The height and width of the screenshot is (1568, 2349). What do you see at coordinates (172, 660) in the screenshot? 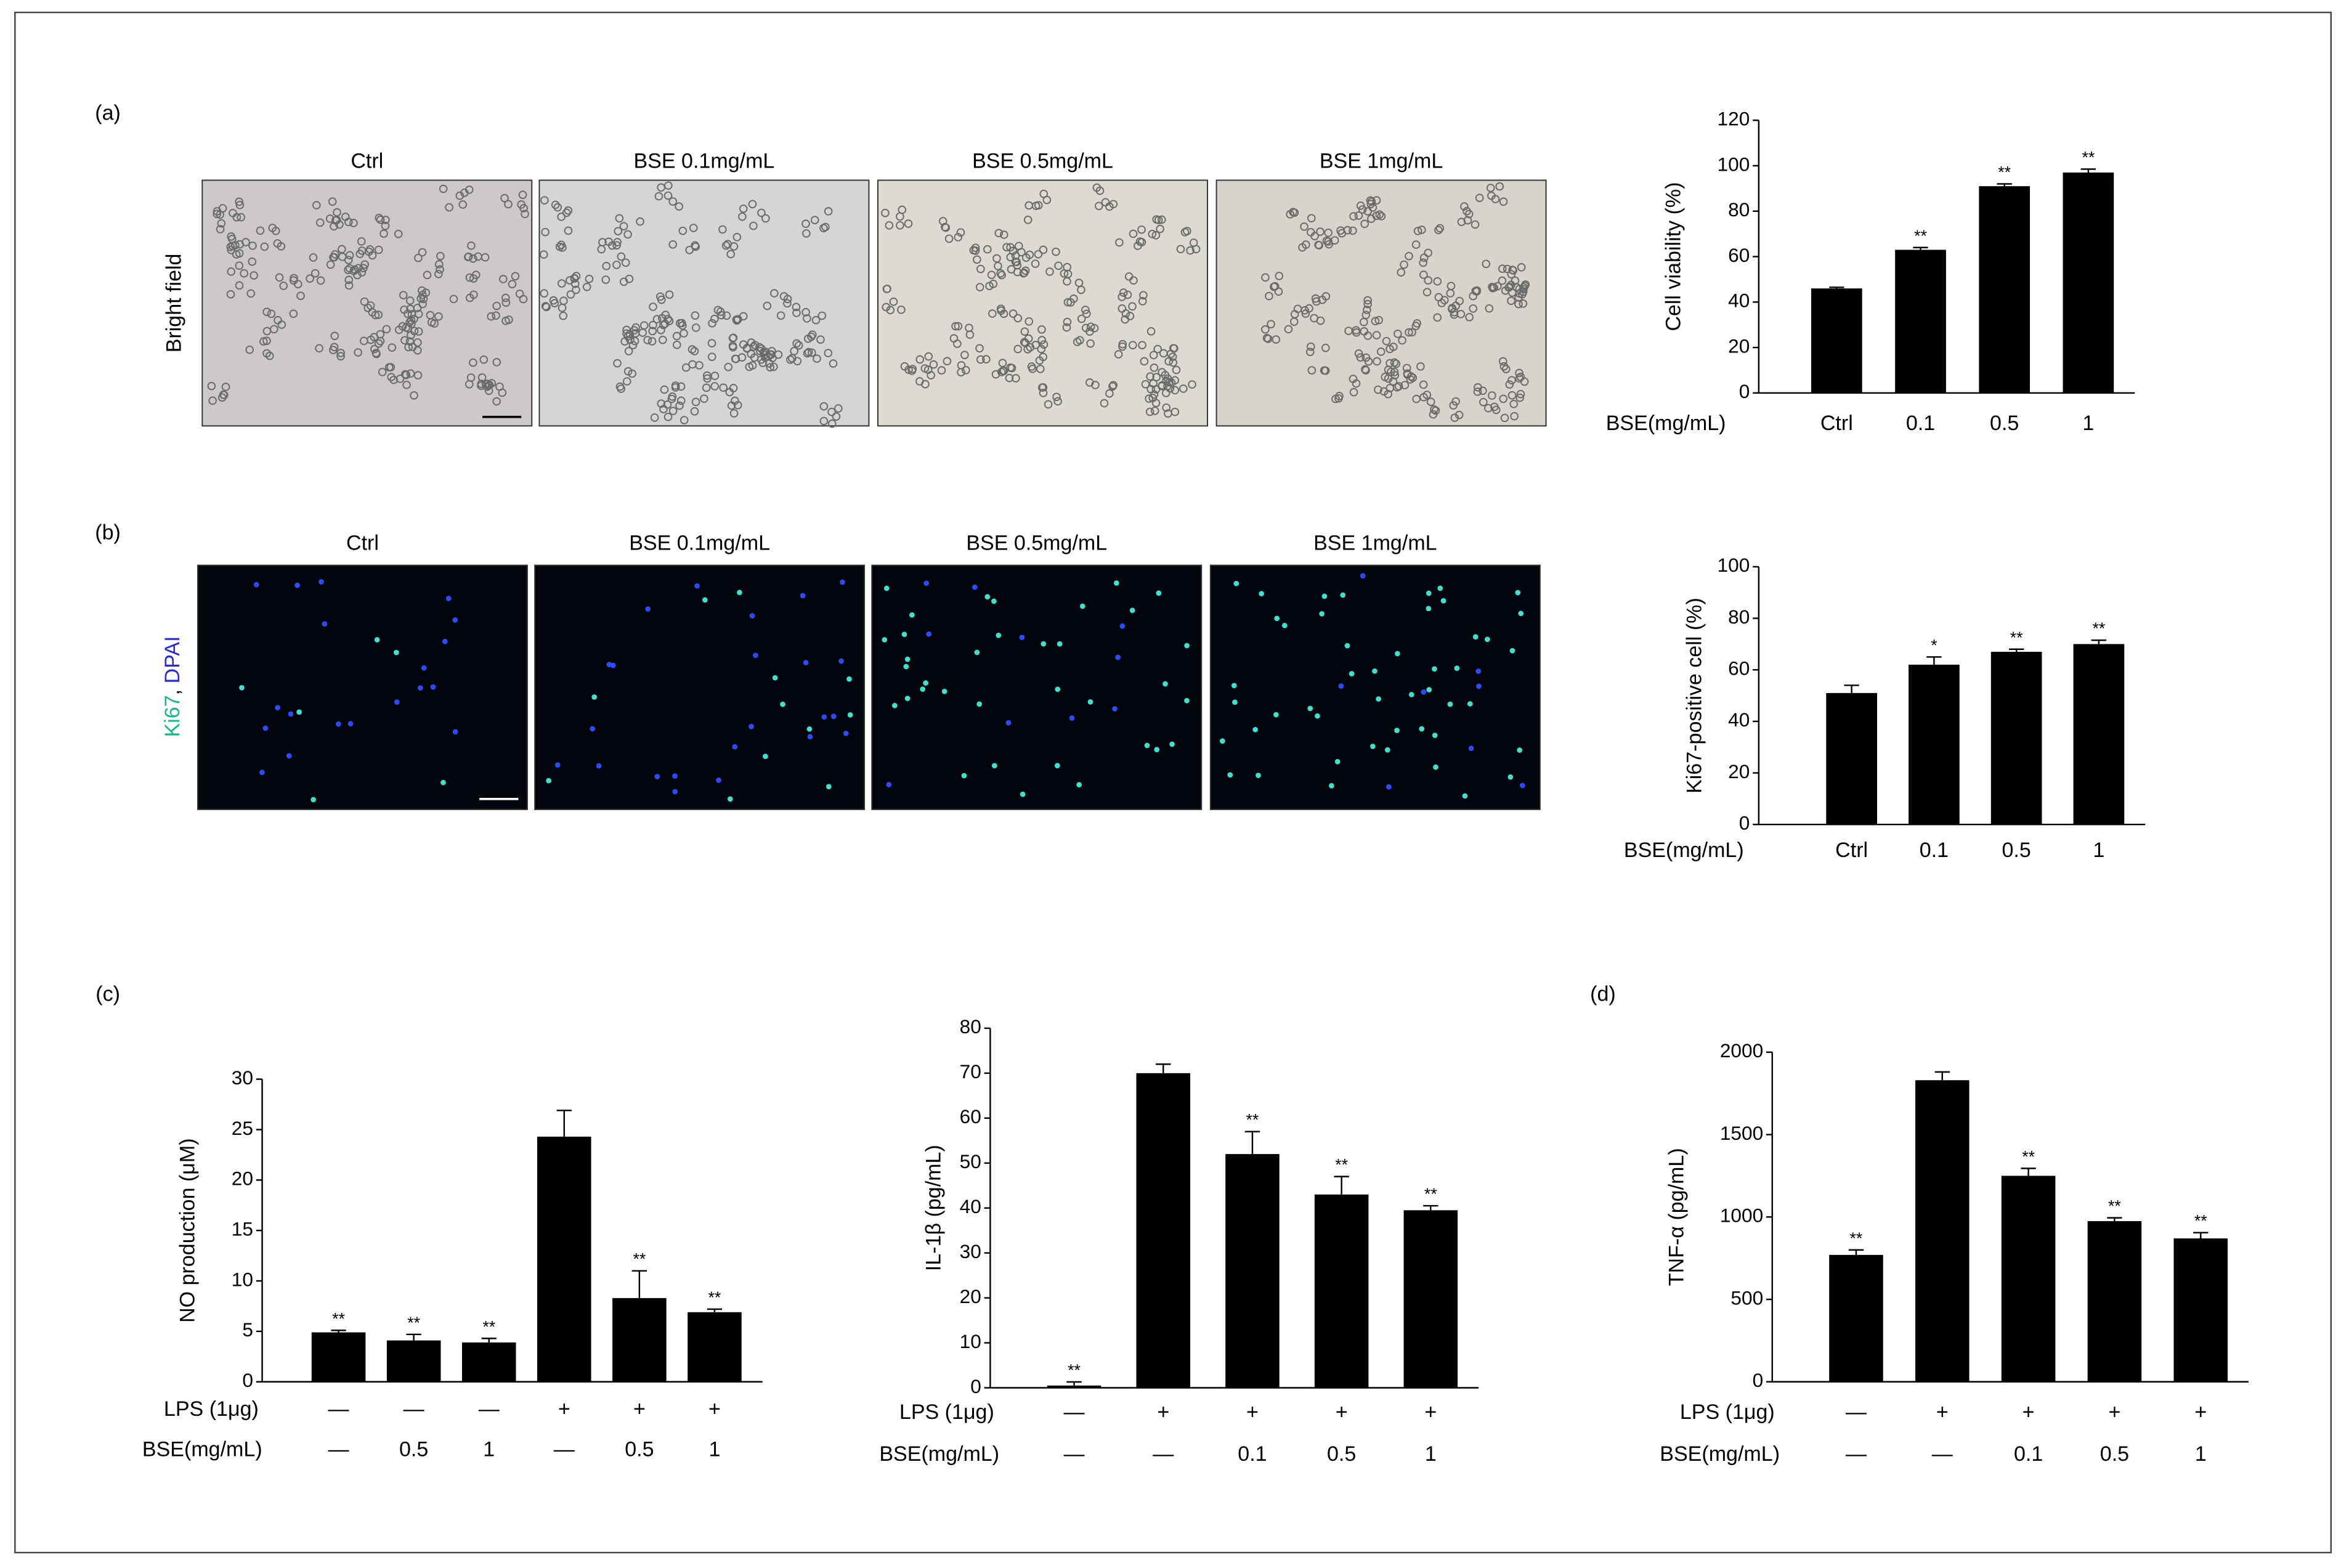
I see `label-part: DPAI` at bounding box center [172, 660].